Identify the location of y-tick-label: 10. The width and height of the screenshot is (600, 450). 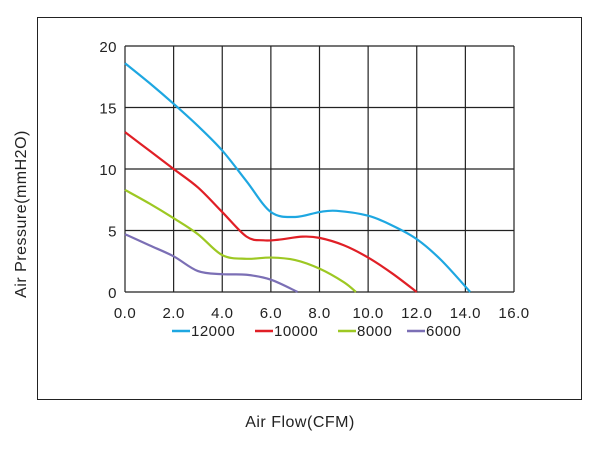
(108, 170).